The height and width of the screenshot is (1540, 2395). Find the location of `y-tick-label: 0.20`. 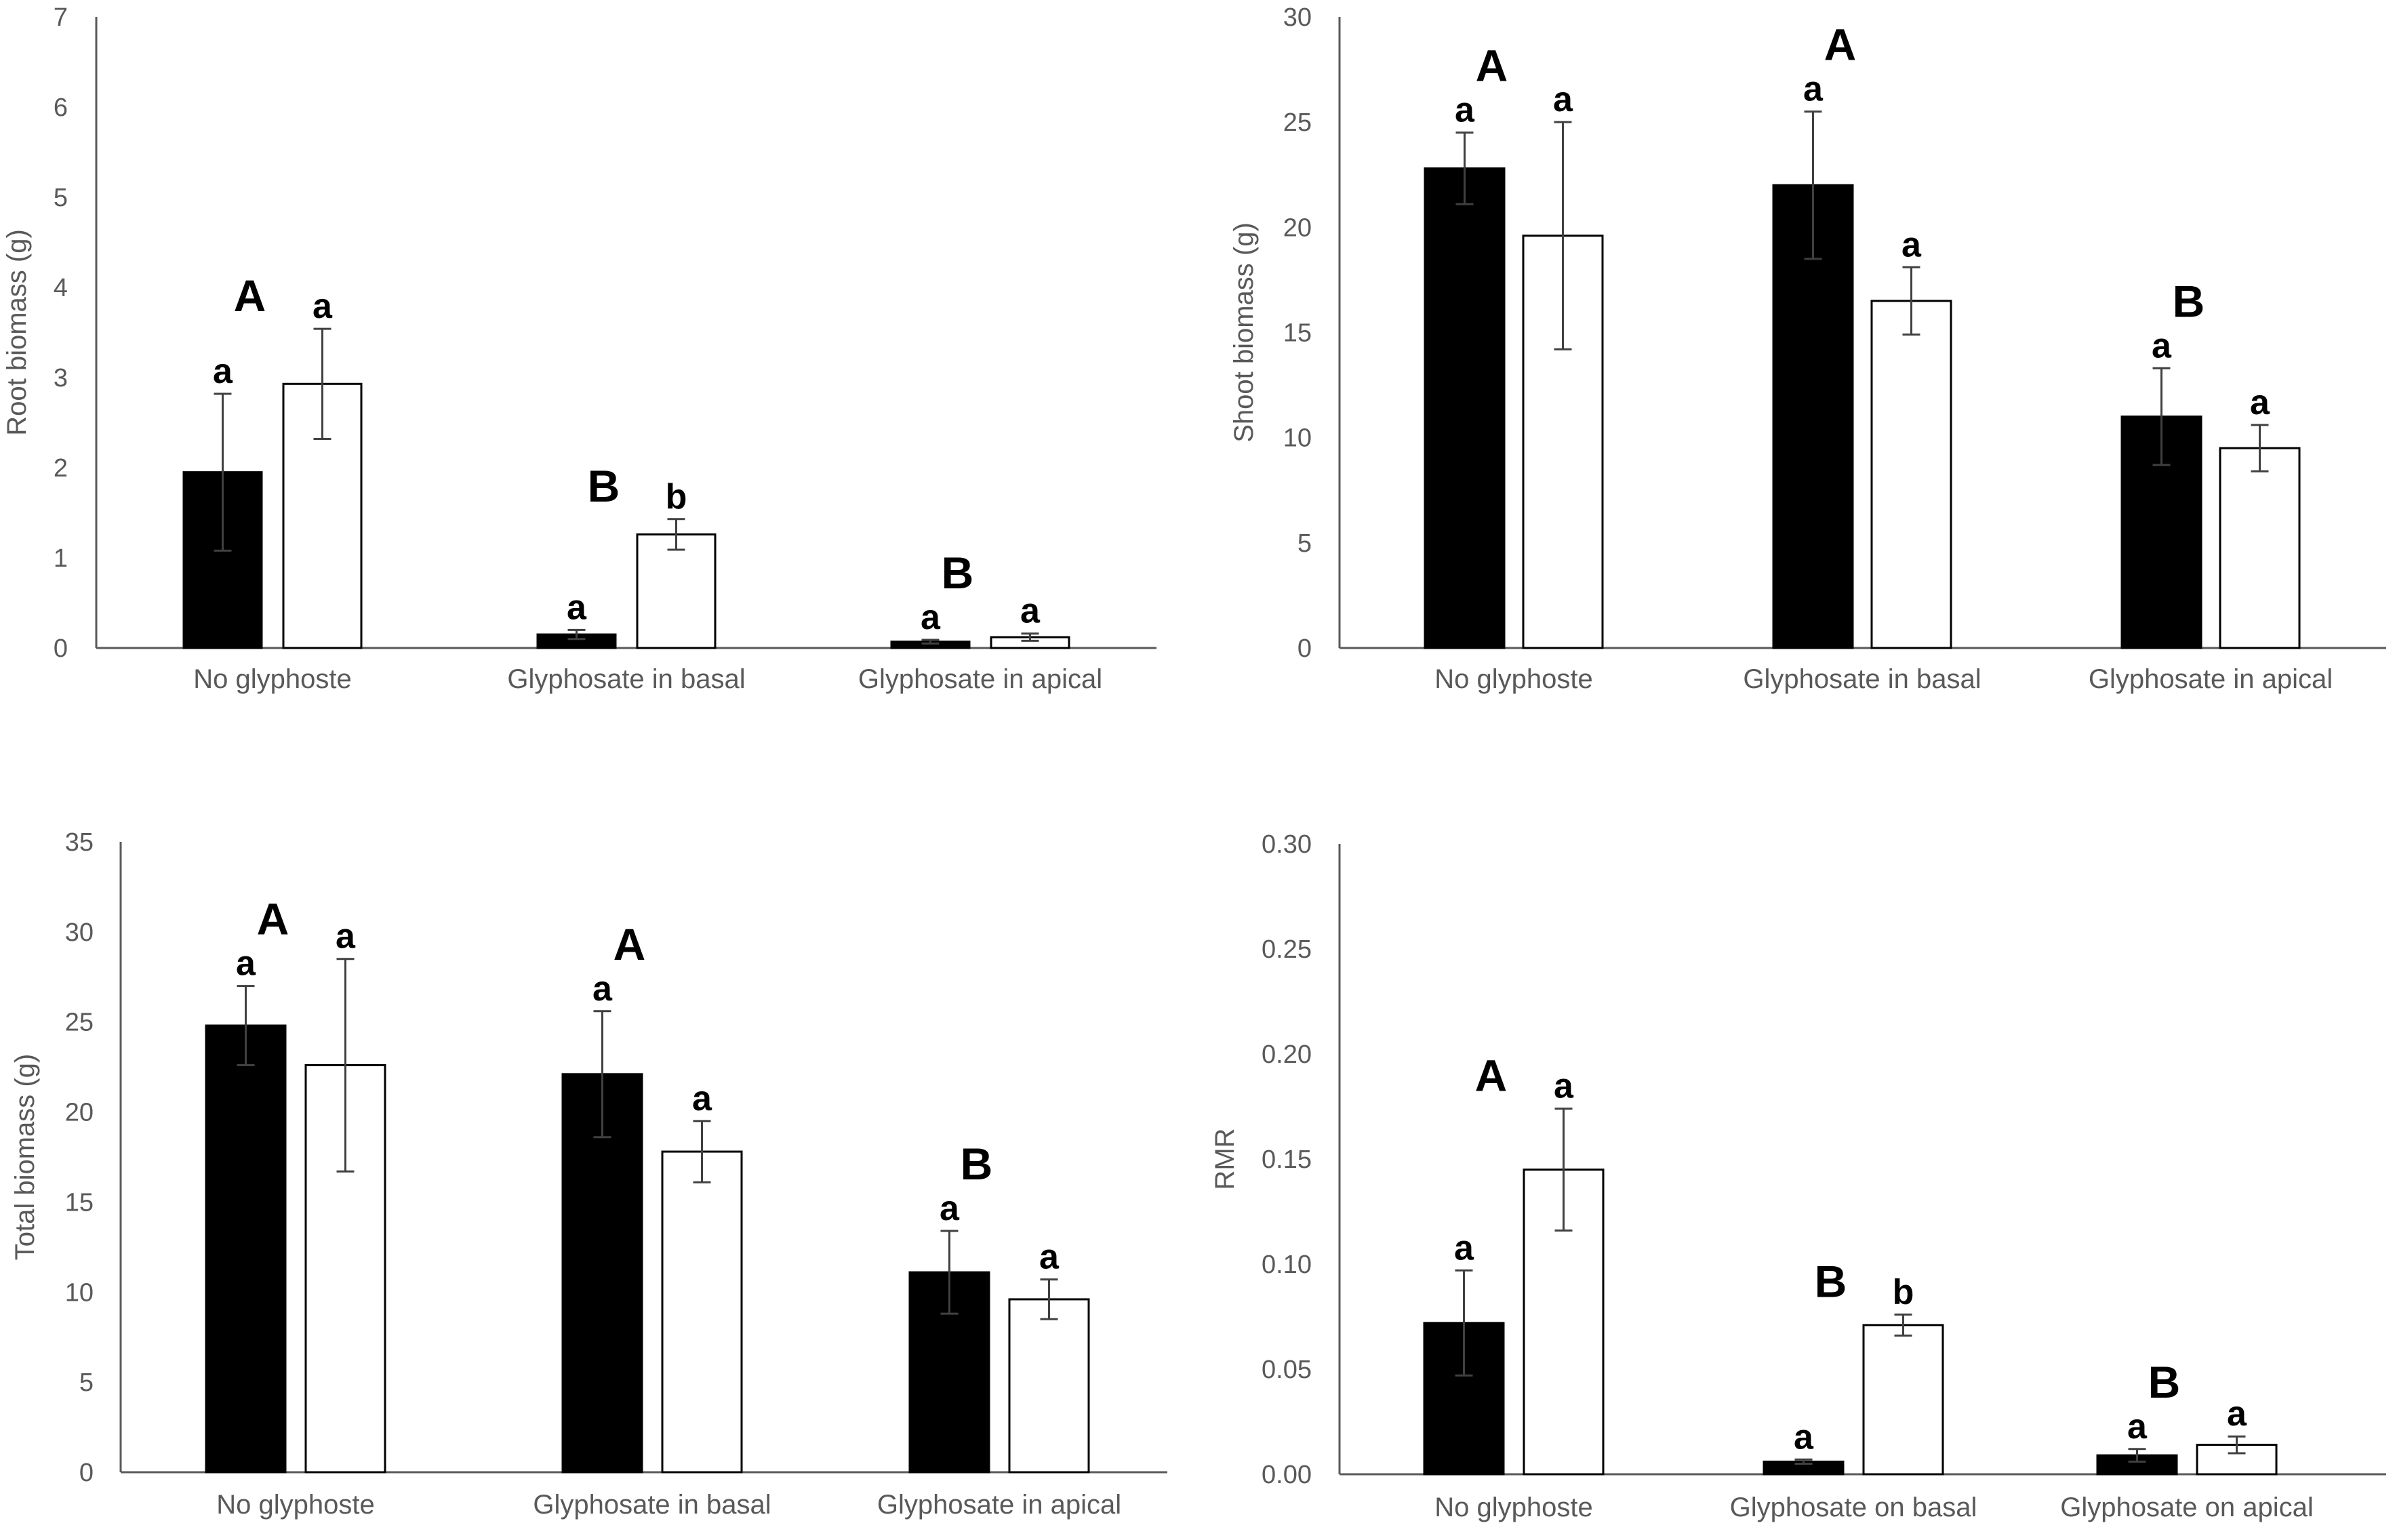

y-tick-label: 0.20 is located at coordinates (1287, 1055).